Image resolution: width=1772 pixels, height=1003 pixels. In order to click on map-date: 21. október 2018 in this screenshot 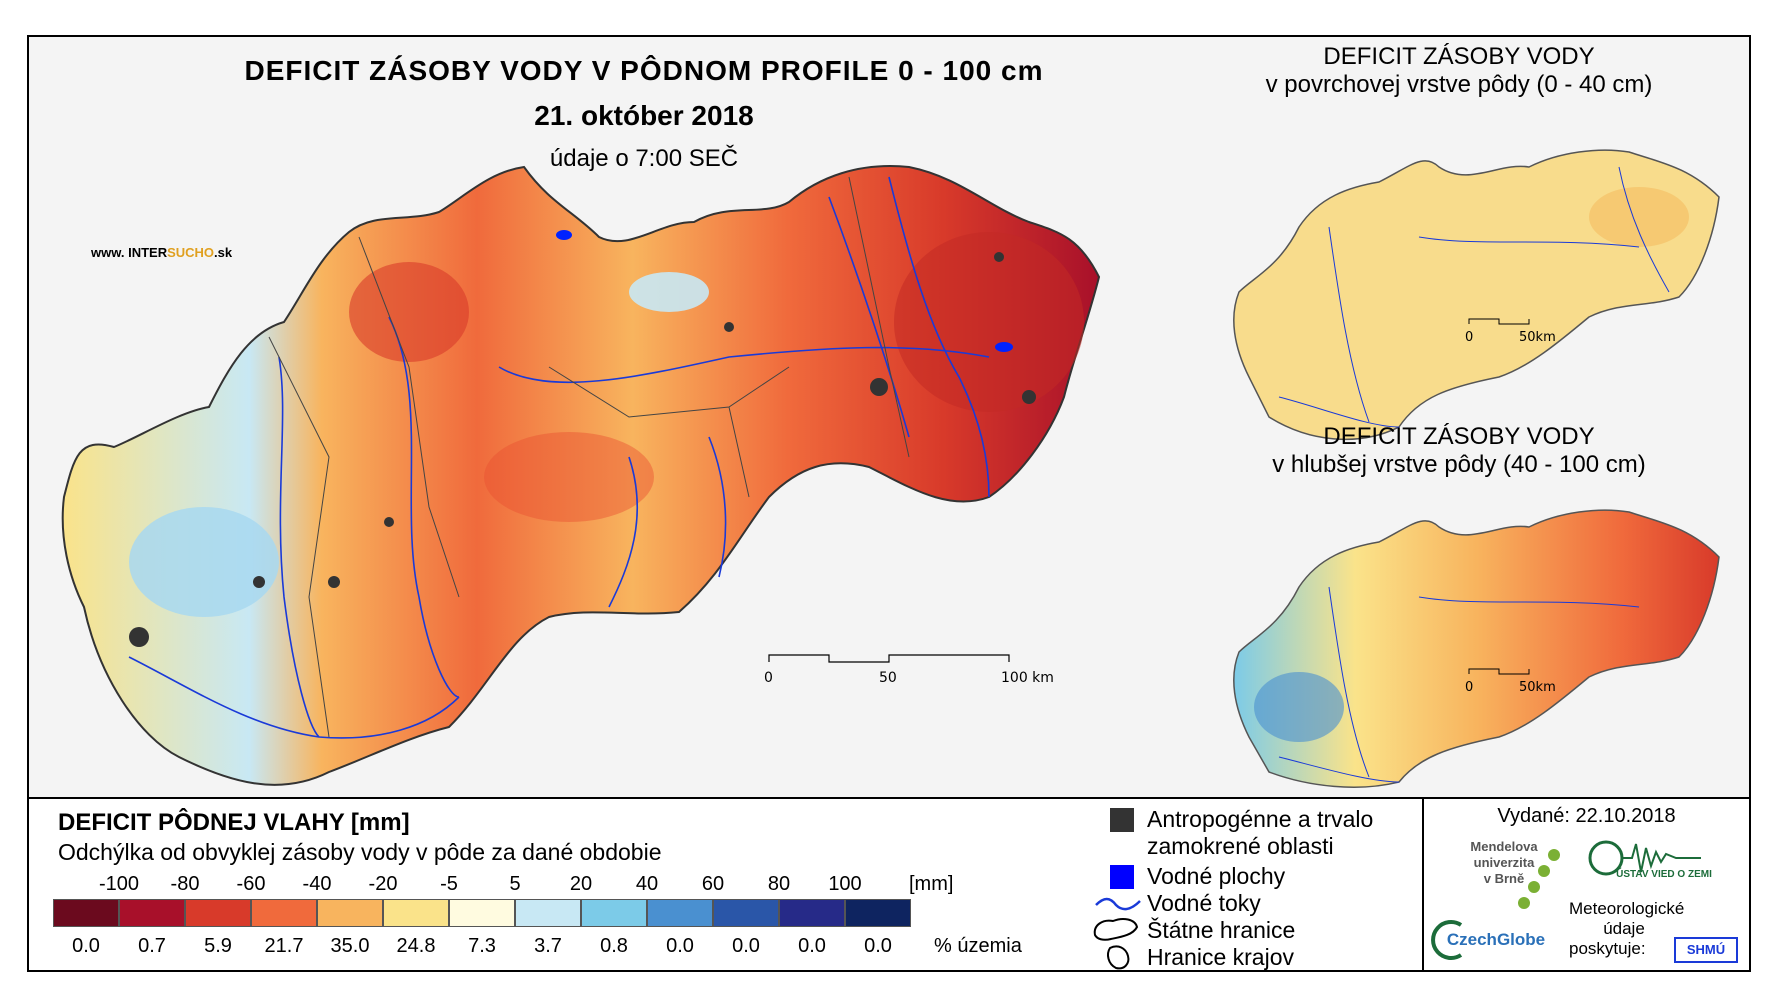, I will do `click(644, 115)`.